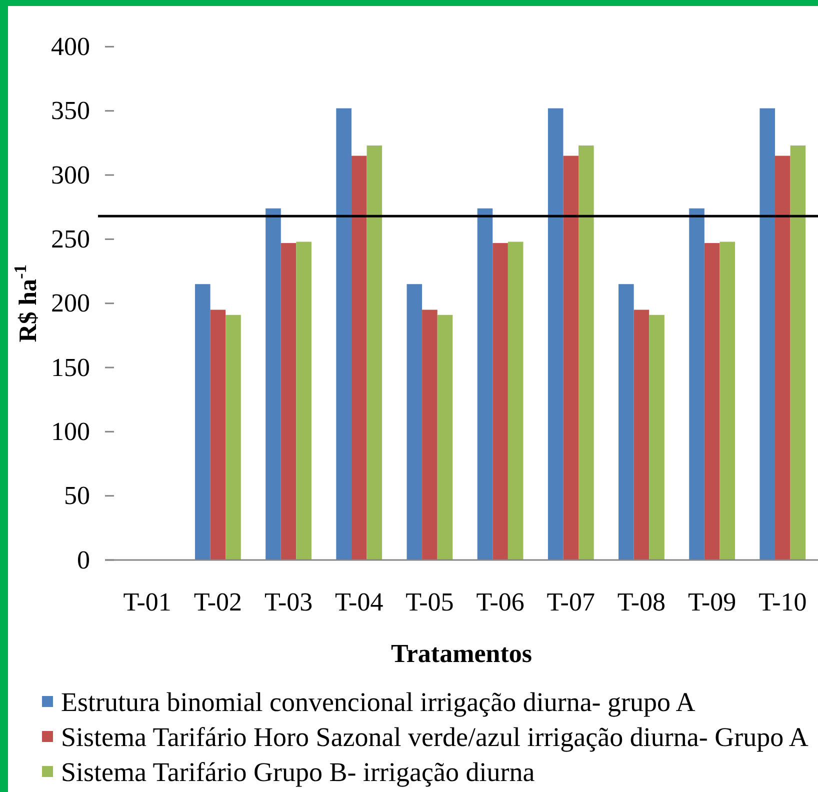  Describe the element at coordinates (570, 601) in the screenshot. I see `x-tick-label: T-07` at that location.